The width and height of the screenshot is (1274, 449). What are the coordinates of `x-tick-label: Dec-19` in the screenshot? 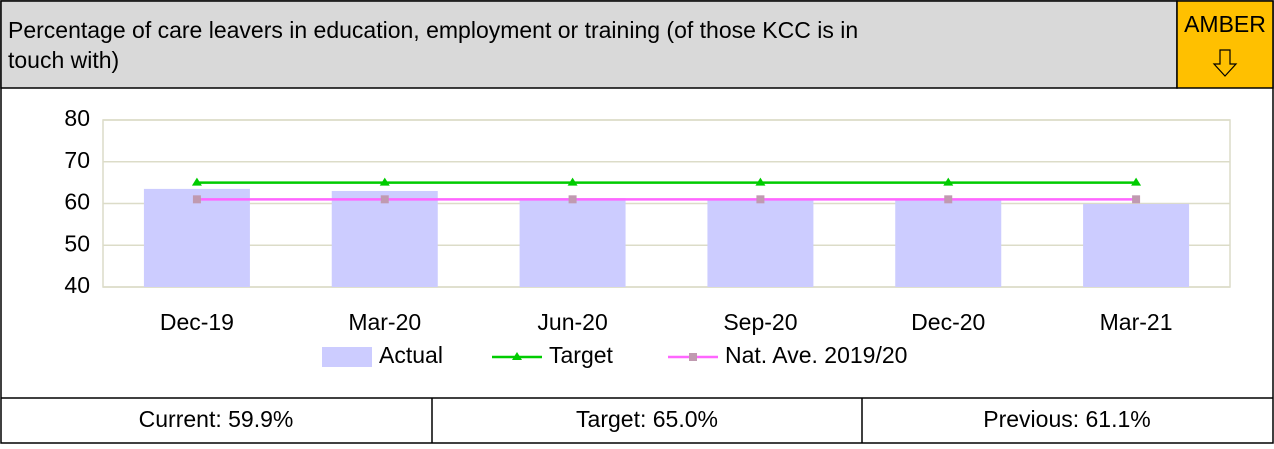 It's located at (197, 322).